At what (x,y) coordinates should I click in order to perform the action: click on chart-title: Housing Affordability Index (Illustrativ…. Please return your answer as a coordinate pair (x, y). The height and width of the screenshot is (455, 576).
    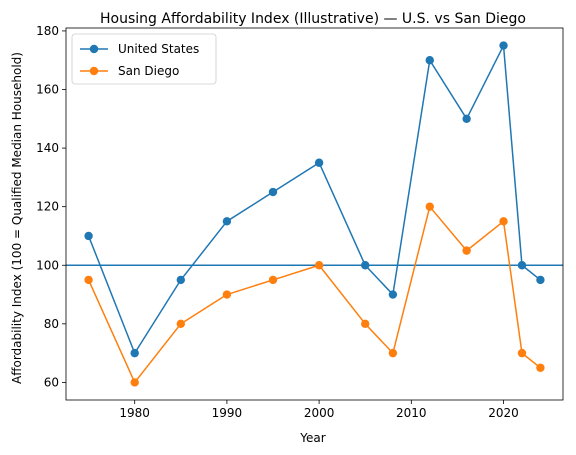
    Looking at the image, I should click on (313, 19).